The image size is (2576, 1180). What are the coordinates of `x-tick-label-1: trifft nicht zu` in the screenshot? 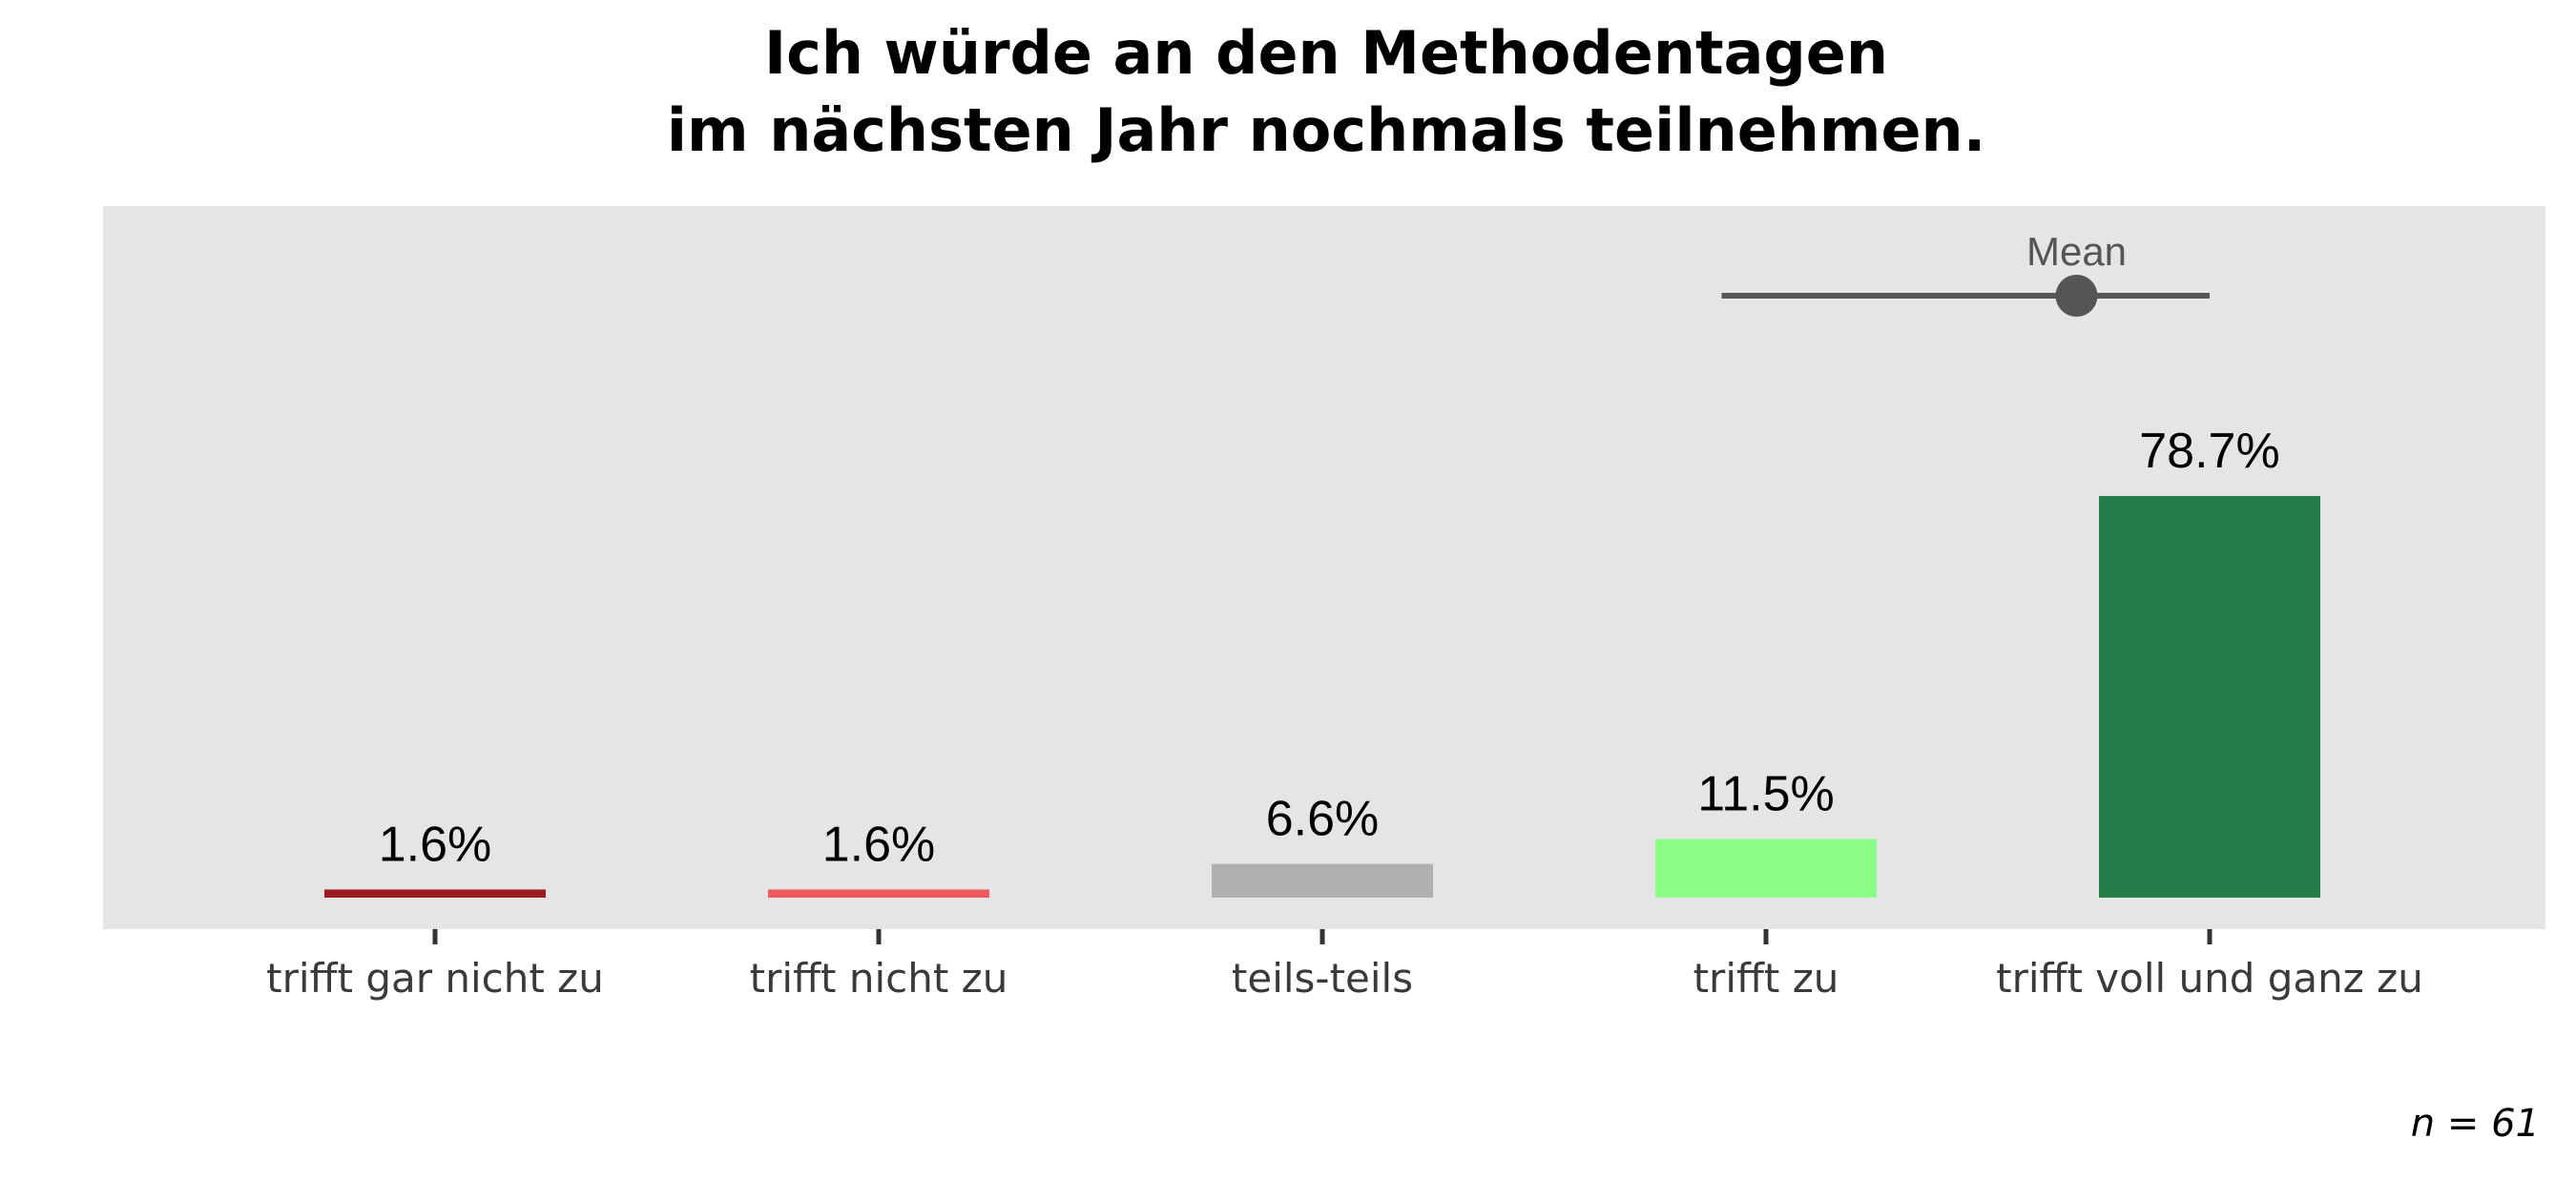 It's located at (879, 978).